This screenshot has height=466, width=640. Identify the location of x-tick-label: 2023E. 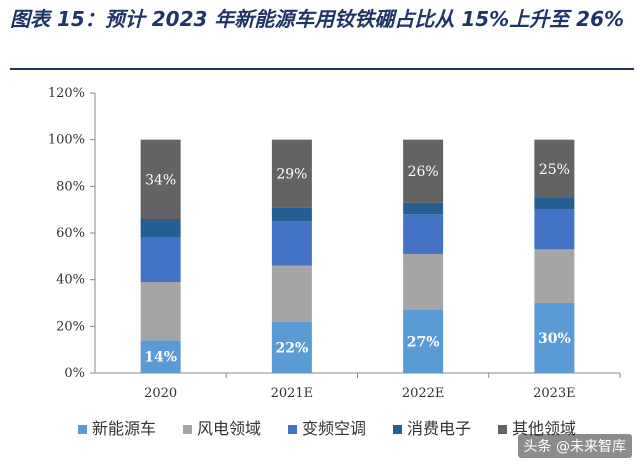
(554, 393).